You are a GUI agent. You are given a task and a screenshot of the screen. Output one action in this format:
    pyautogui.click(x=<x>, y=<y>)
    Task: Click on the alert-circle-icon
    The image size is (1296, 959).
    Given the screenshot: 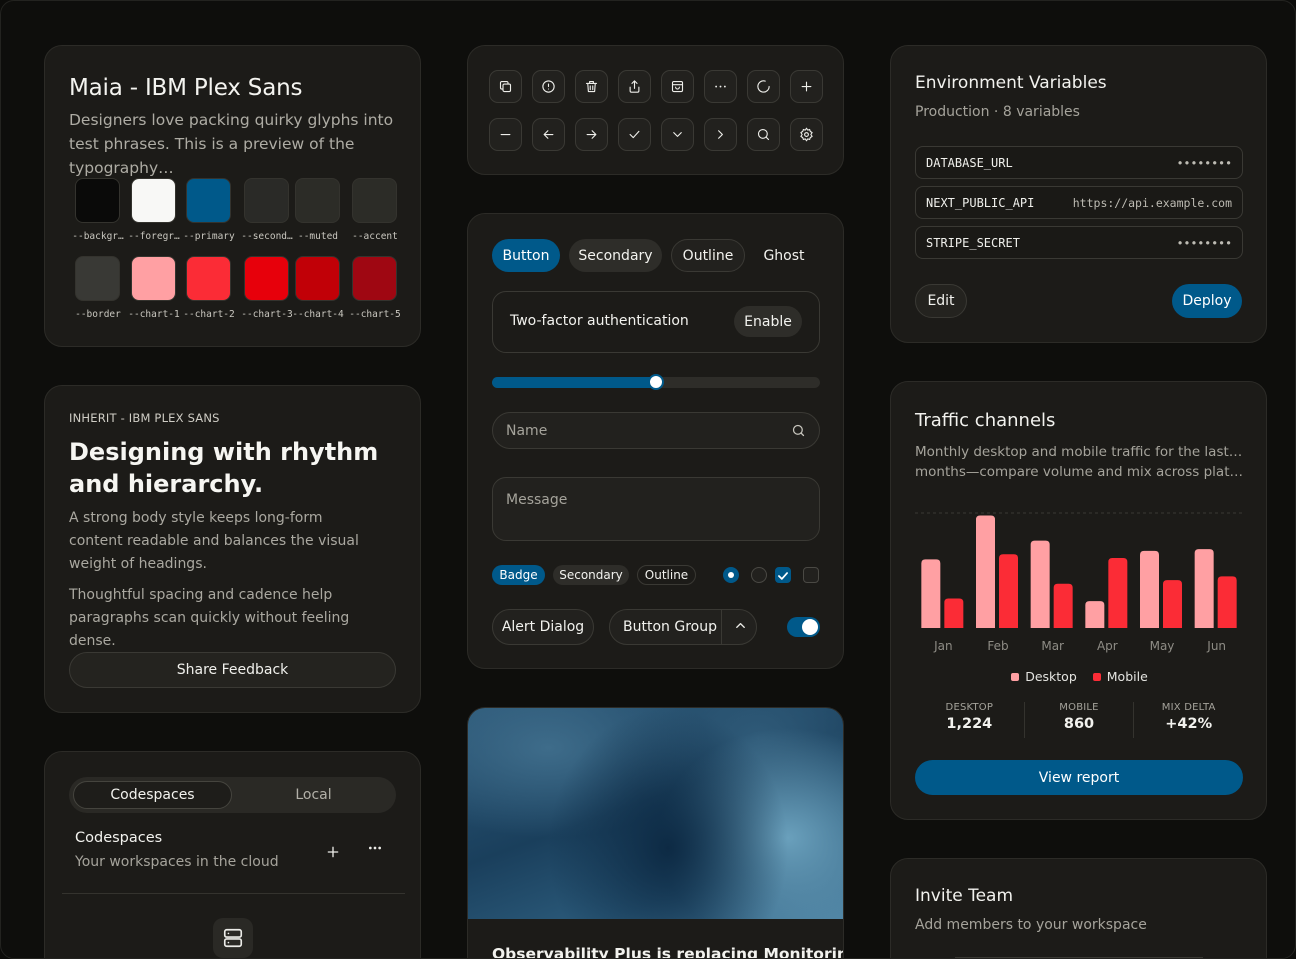 What is the action you would take?
    pyautogui.click(x=548, y=86)
    